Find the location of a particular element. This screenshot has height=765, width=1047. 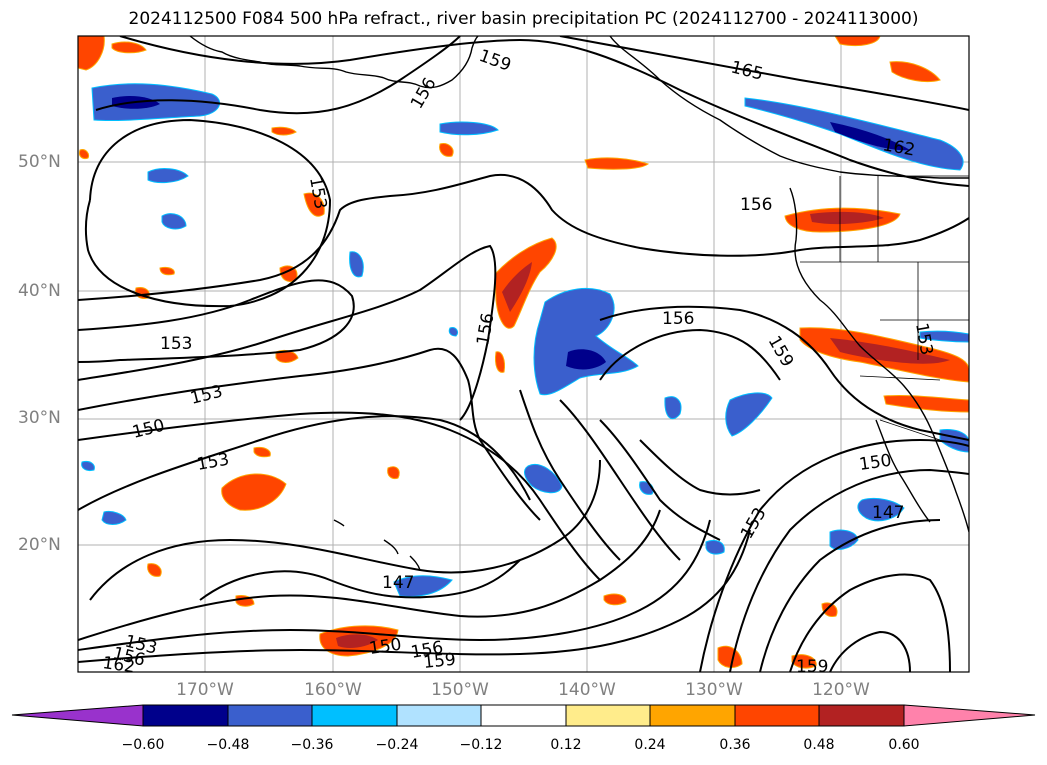

colorbar-max-extend is located at coordinates (969, 715).